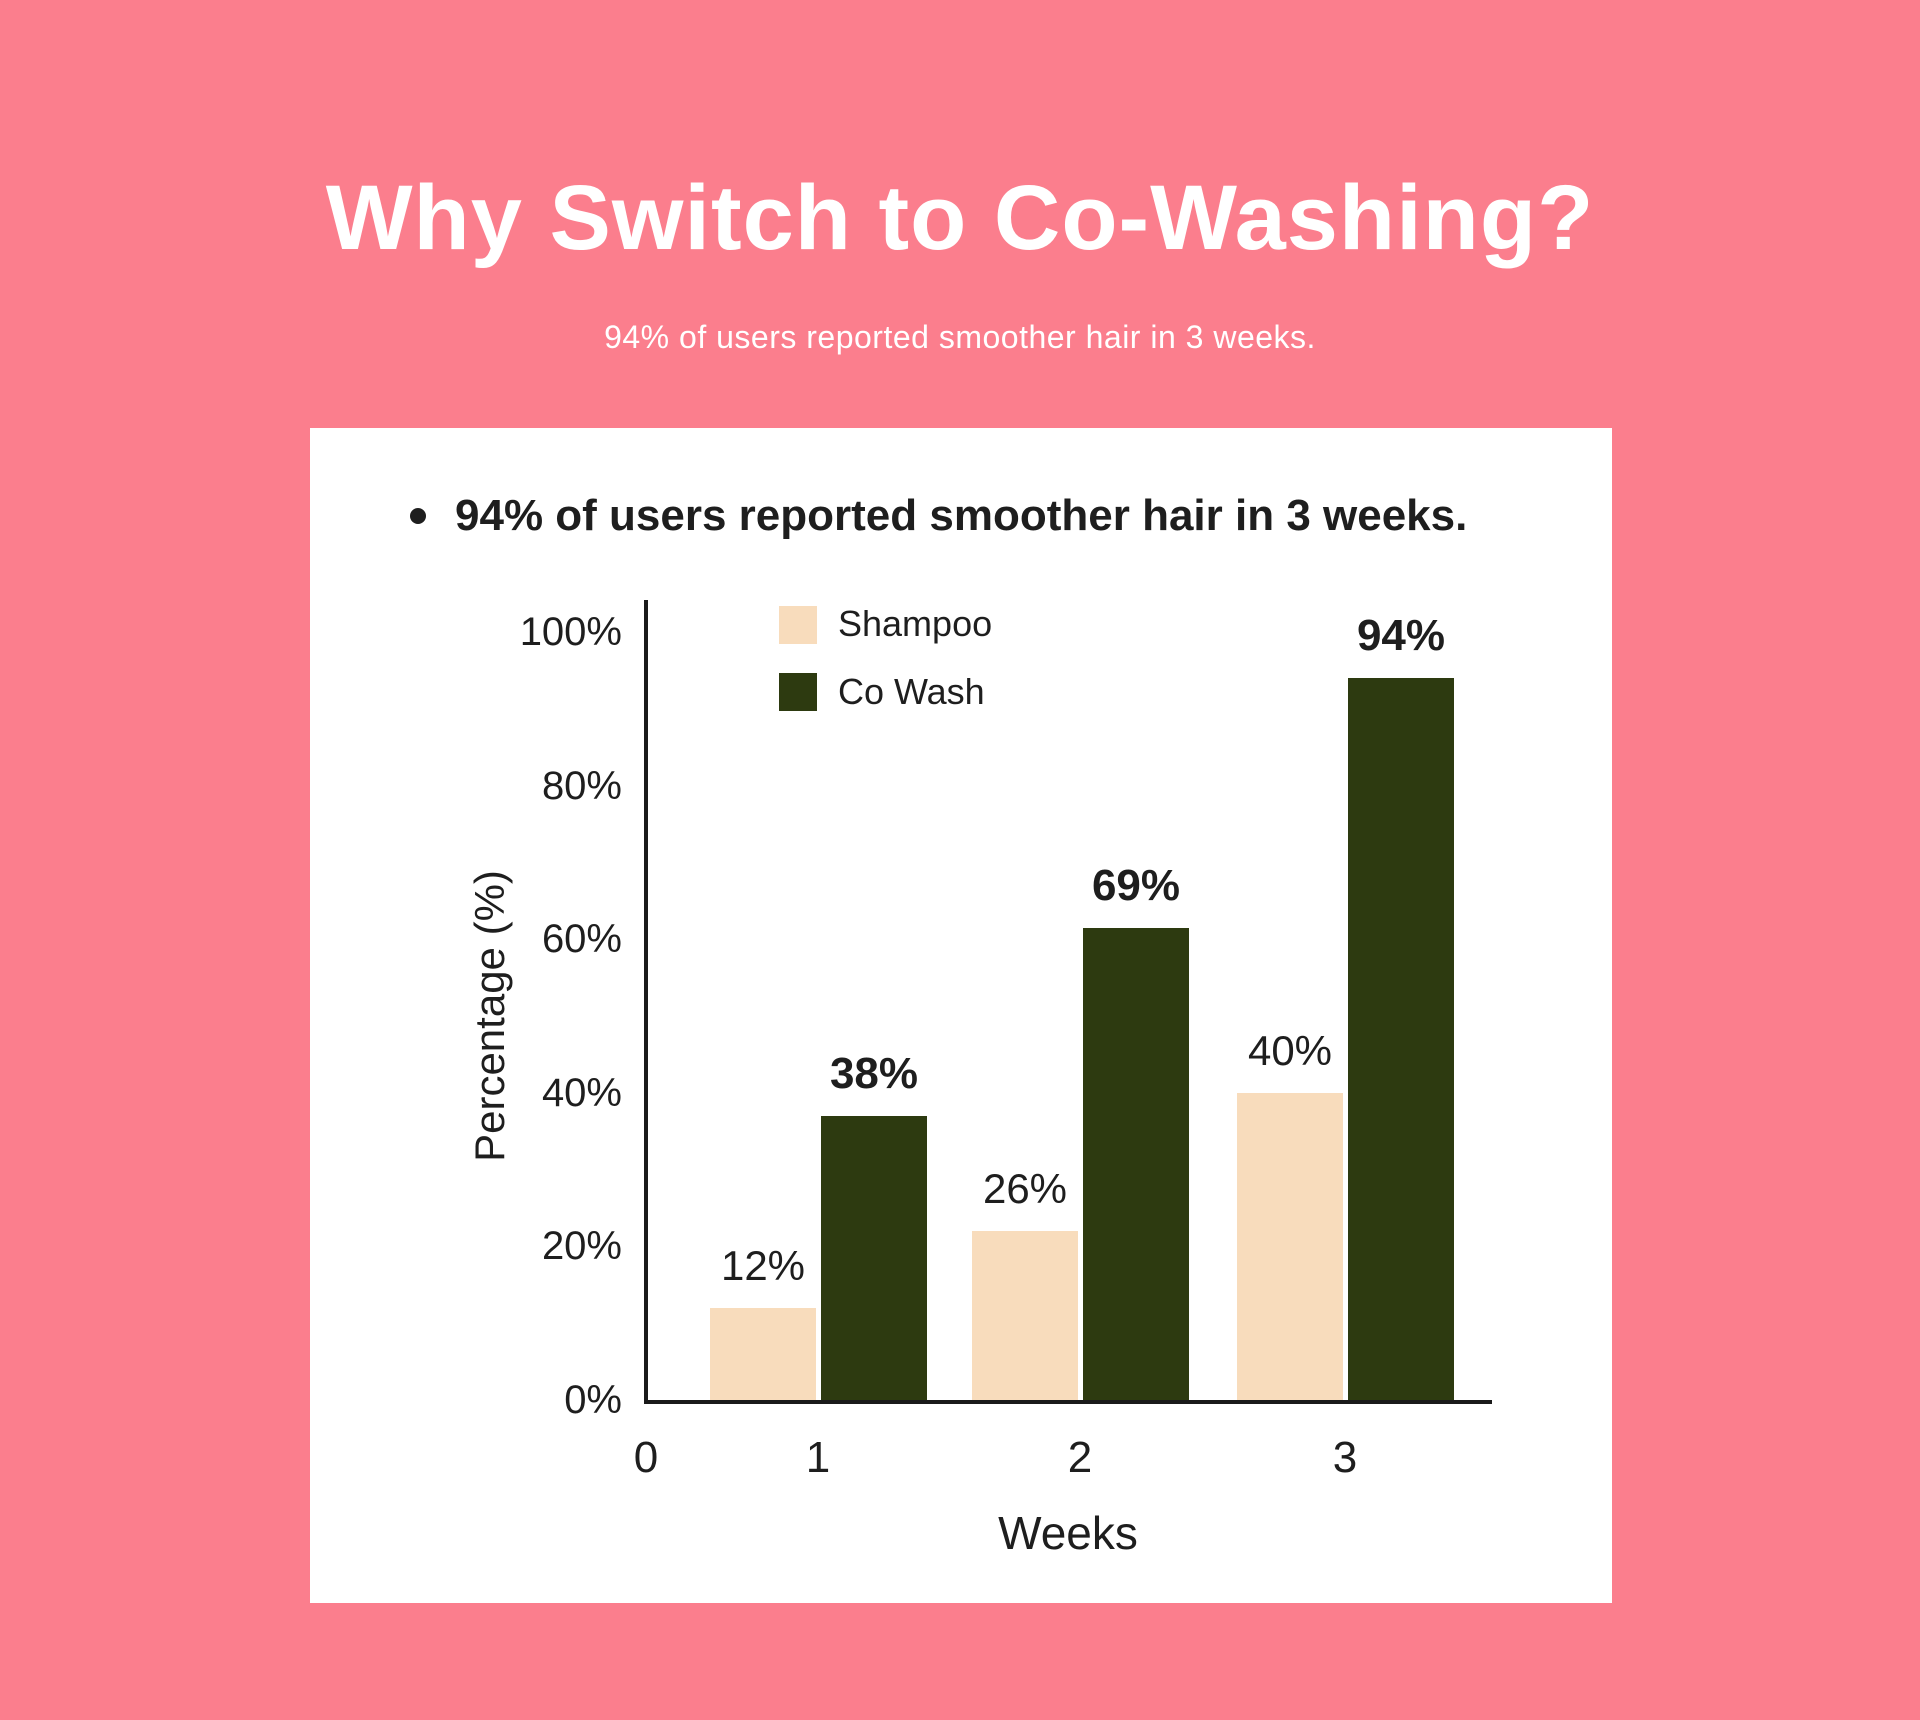  I want to click on bar-value-label: 94%, so click(1401, 635).